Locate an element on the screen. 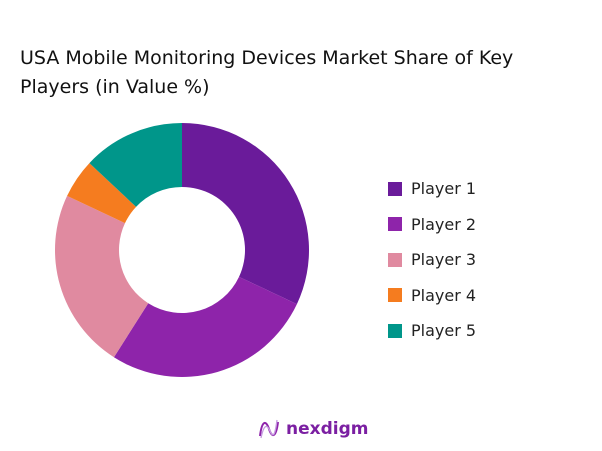 The height and width of the screenshot is (451, 602). legend: Player 1 Player 2 Player 3 Player 4 Player 5 is located at coordinates (432, 260).